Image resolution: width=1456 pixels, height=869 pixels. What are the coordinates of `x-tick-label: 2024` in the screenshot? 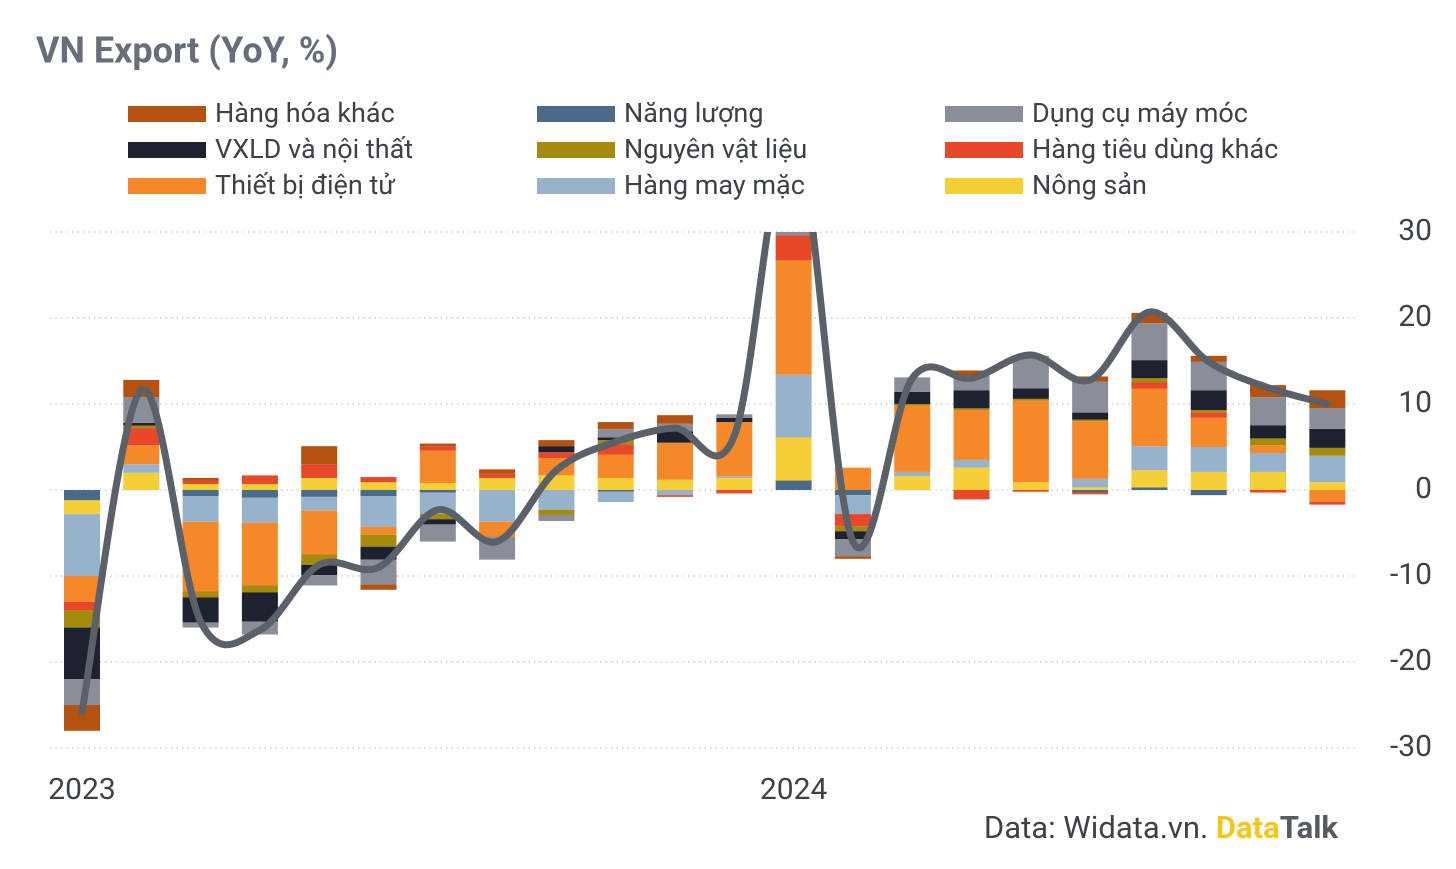 It's located at (794, 789).